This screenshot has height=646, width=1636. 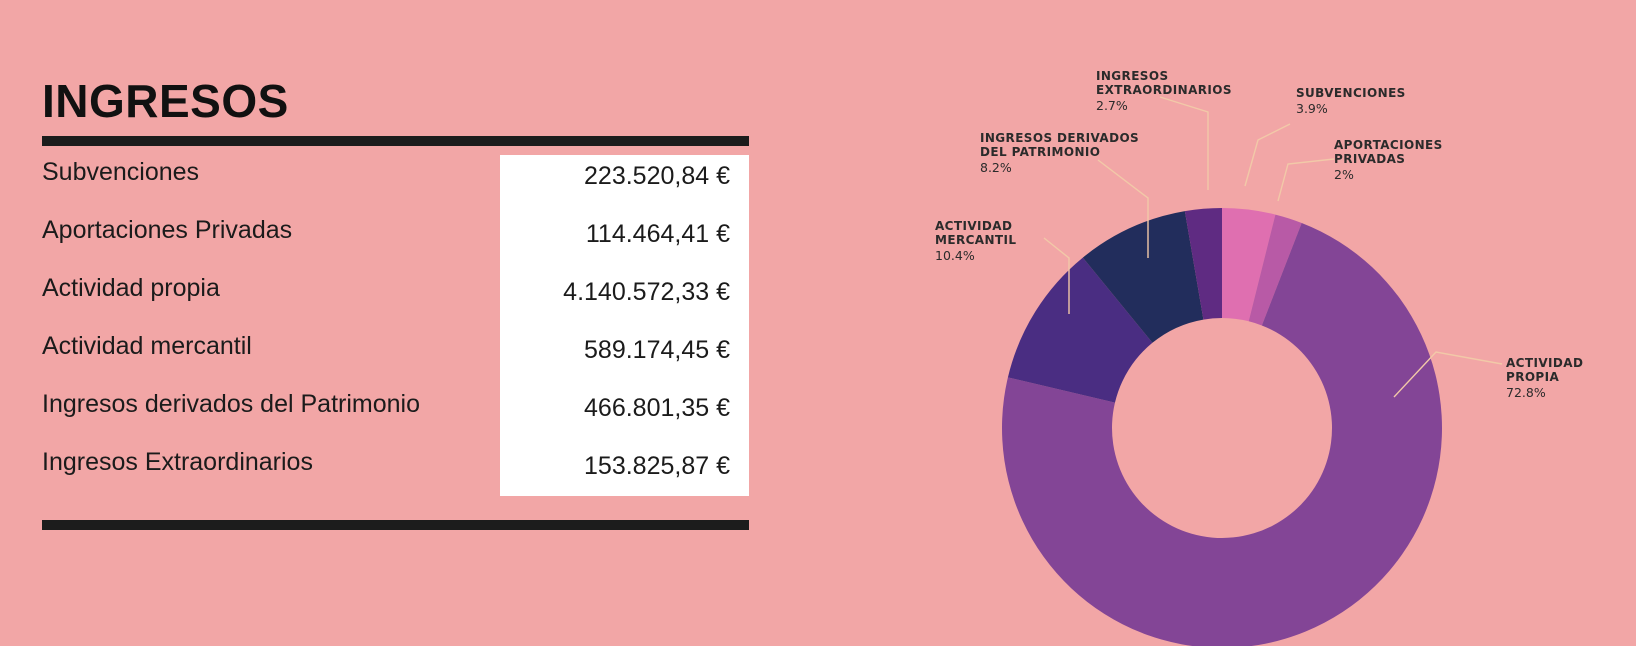 What do you see at coordinates (657, 408) in the screenshot?
I see `row-value: 466.801,35 €` at bounding box center [657, 408].